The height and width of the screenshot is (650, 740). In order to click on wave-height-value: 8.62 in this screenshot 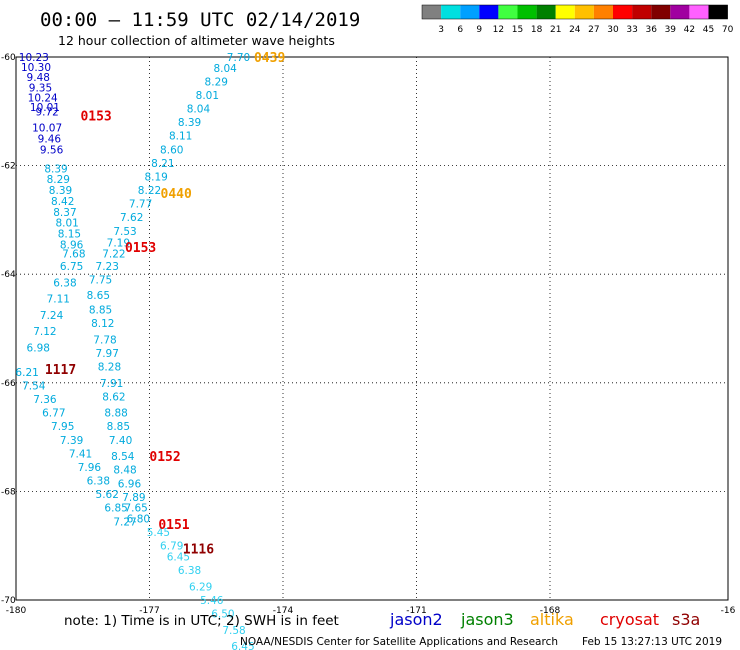, I will do `click(113, 397)`.